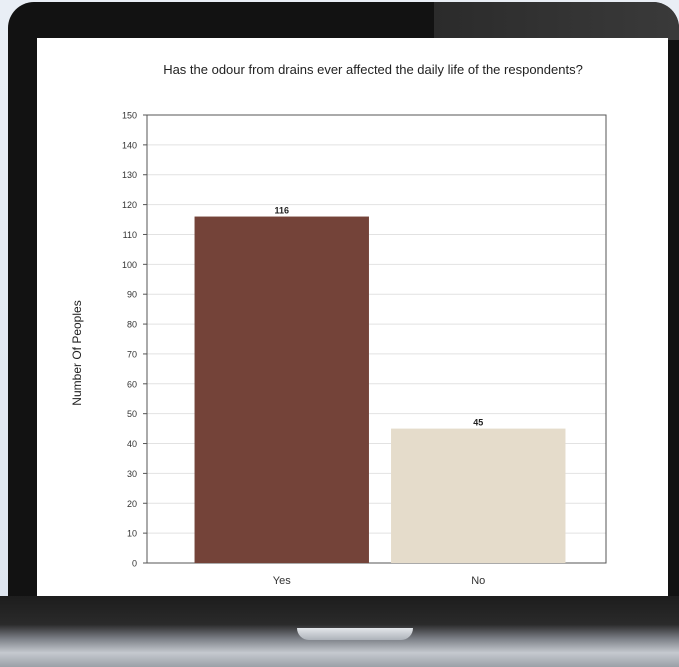 This screenshot has width=679, height=667. I want to click on y-tick-label: 100, so click(129, 265).